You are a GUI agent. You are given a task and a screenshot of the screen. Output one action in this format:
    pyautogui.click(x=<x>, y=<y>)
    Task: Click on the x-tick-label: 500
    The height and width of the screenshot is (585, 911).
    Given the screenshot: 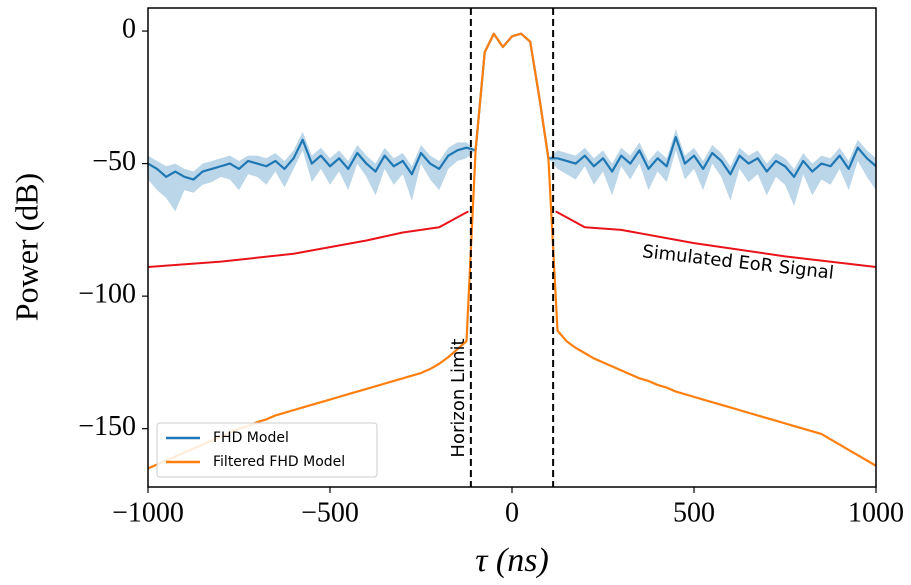 What is the action you would take?
    pyautogui.click(x=694, y=512)
    